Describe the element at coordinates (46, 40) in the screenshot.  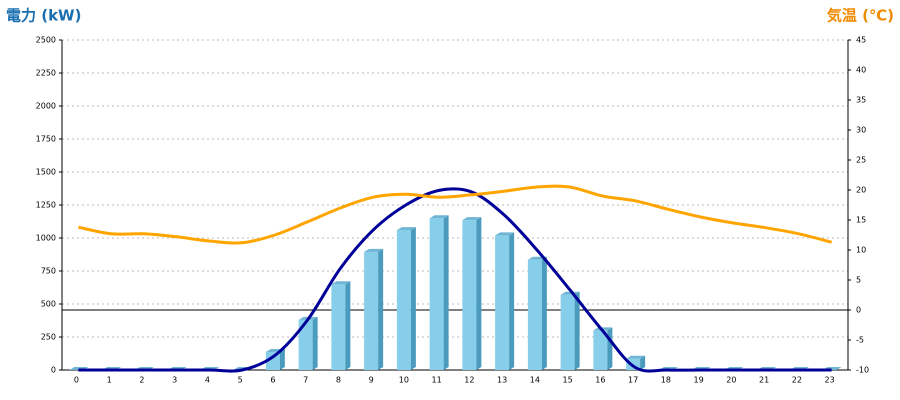
I see `y-tick-label: 2500` at that location.